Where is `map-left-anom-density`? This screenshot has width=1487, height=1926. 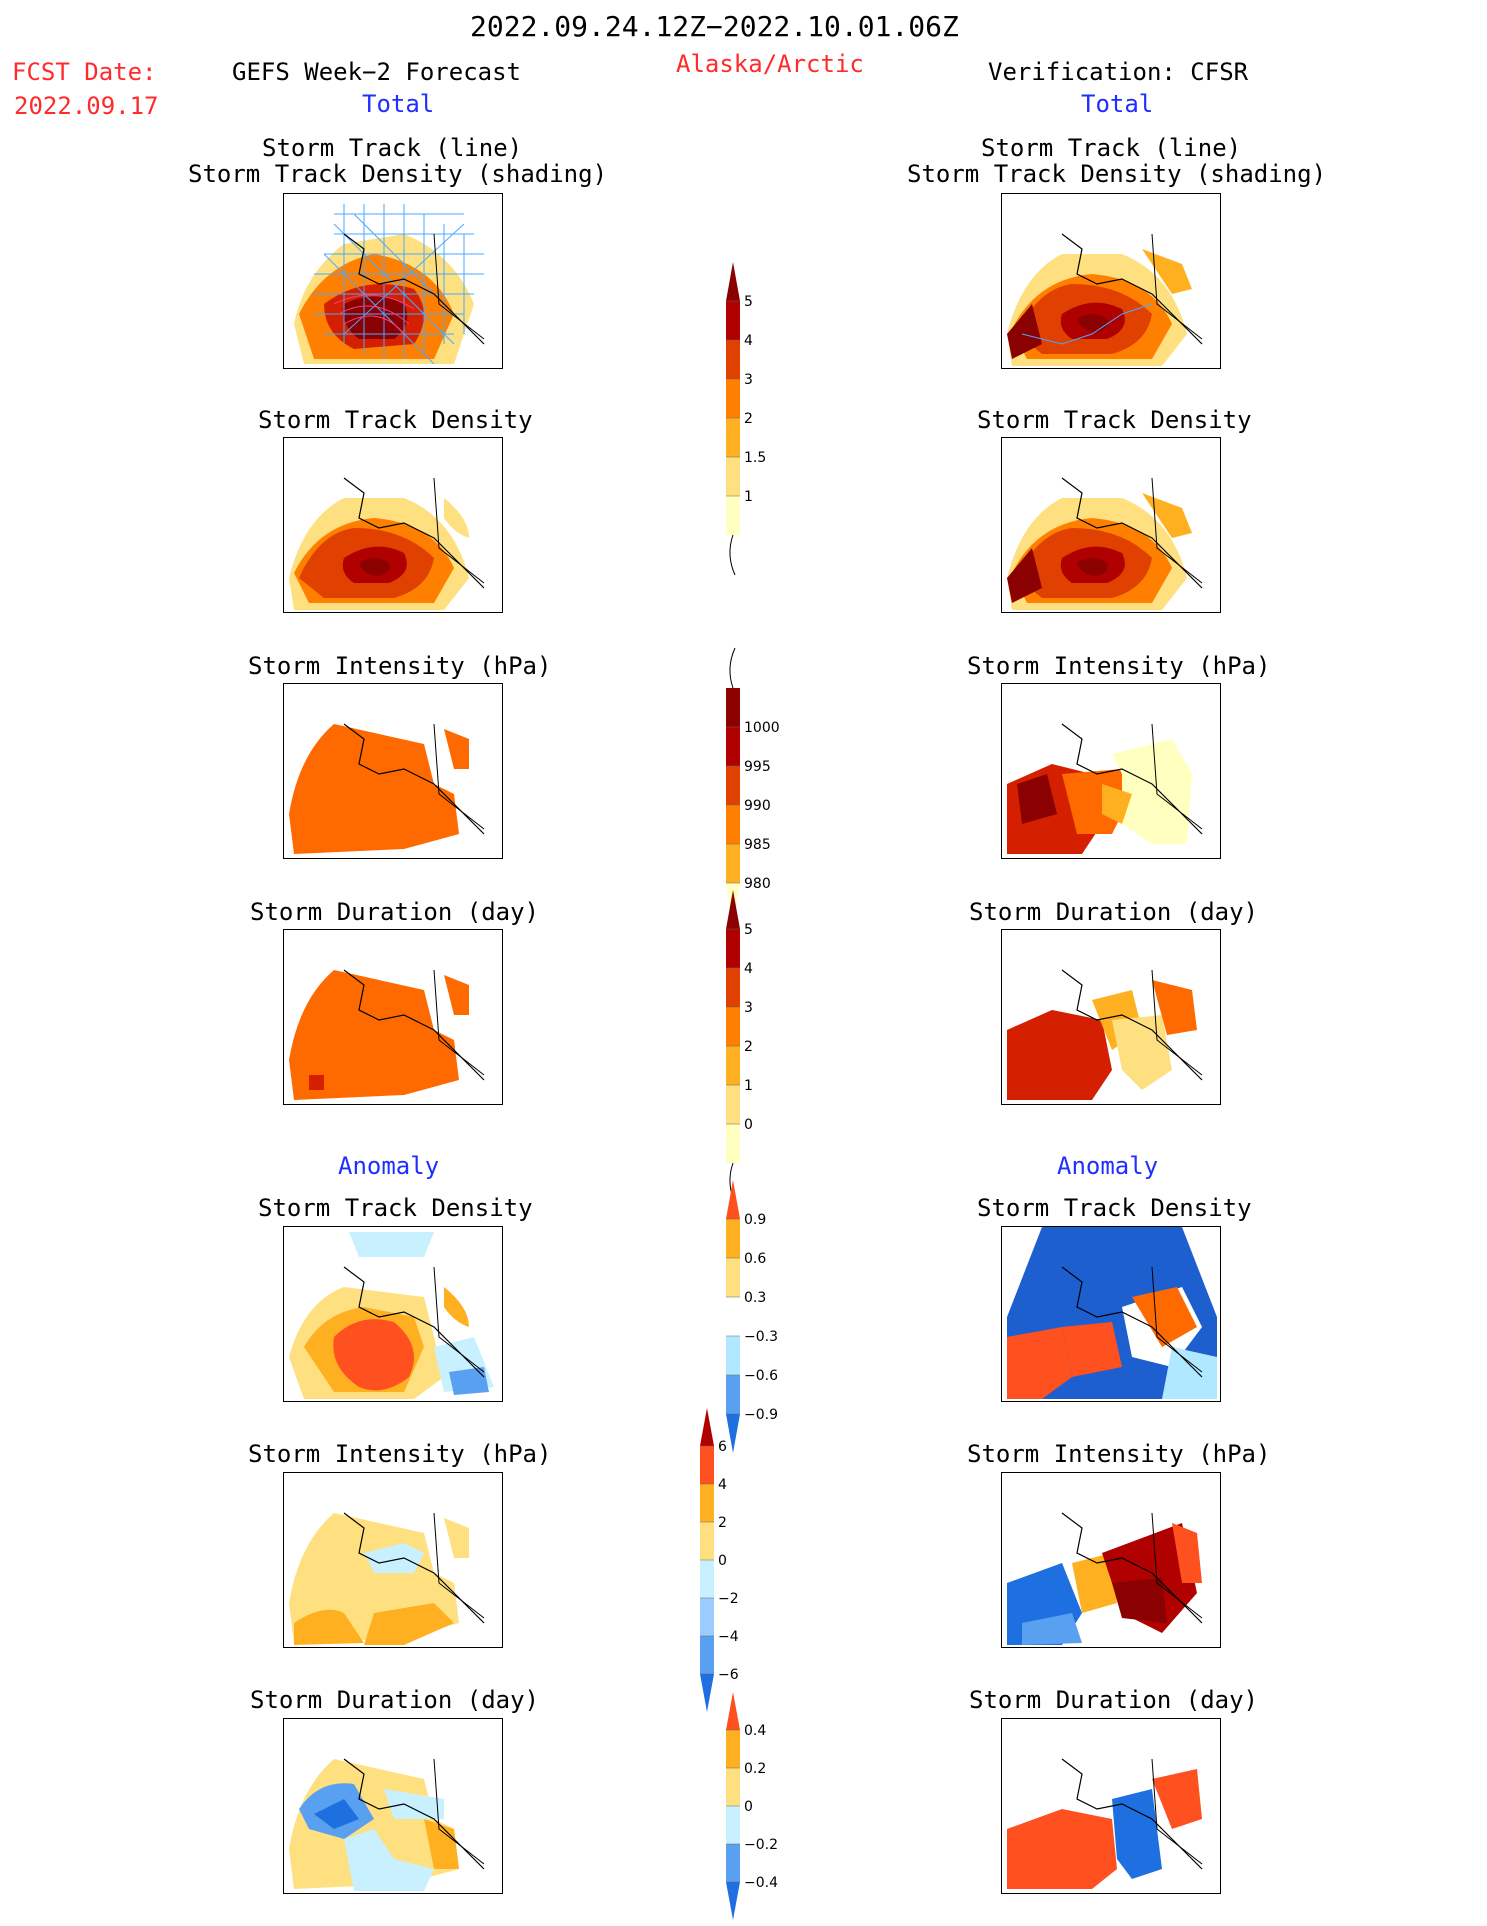
map-left-anom-density is located at coordinates (393, 1314).